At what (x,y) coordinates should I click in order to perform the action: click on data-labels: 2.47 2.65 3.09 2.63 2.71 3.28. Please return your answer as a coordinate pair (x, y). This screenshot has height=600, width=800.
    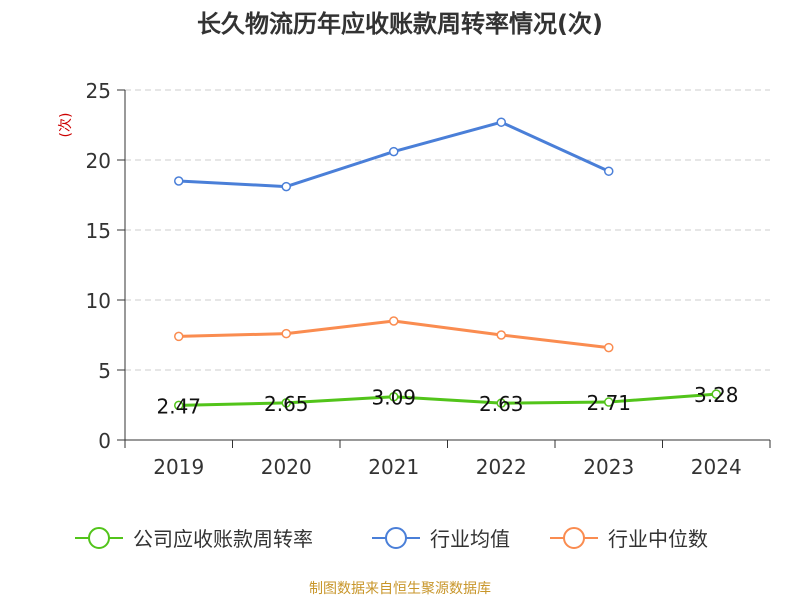
    Looking at the image, I should click on (447, 400).